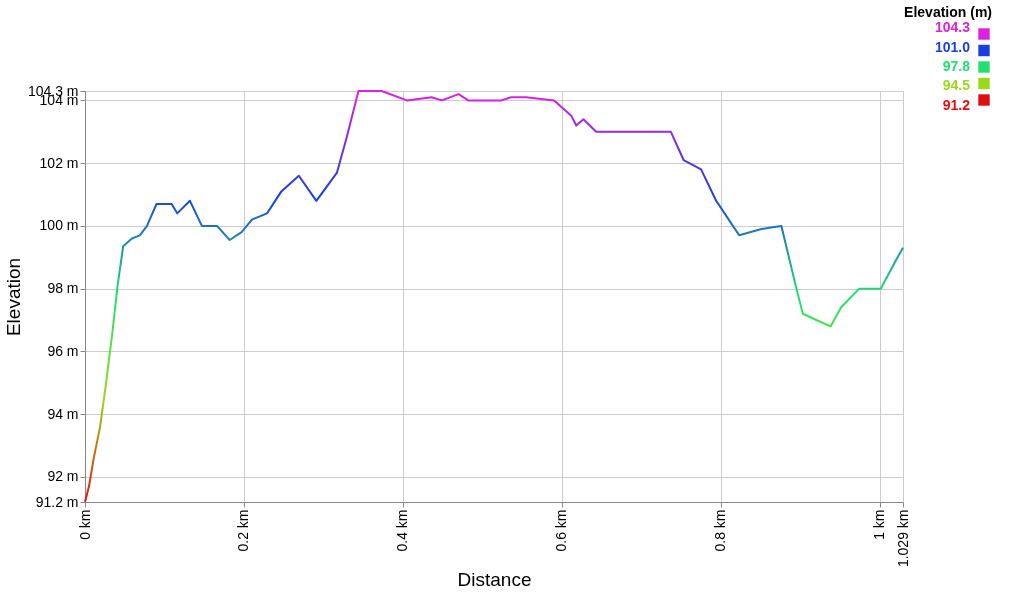  I want to click on color-bar-title: Elevation (m), so click(948, 12).